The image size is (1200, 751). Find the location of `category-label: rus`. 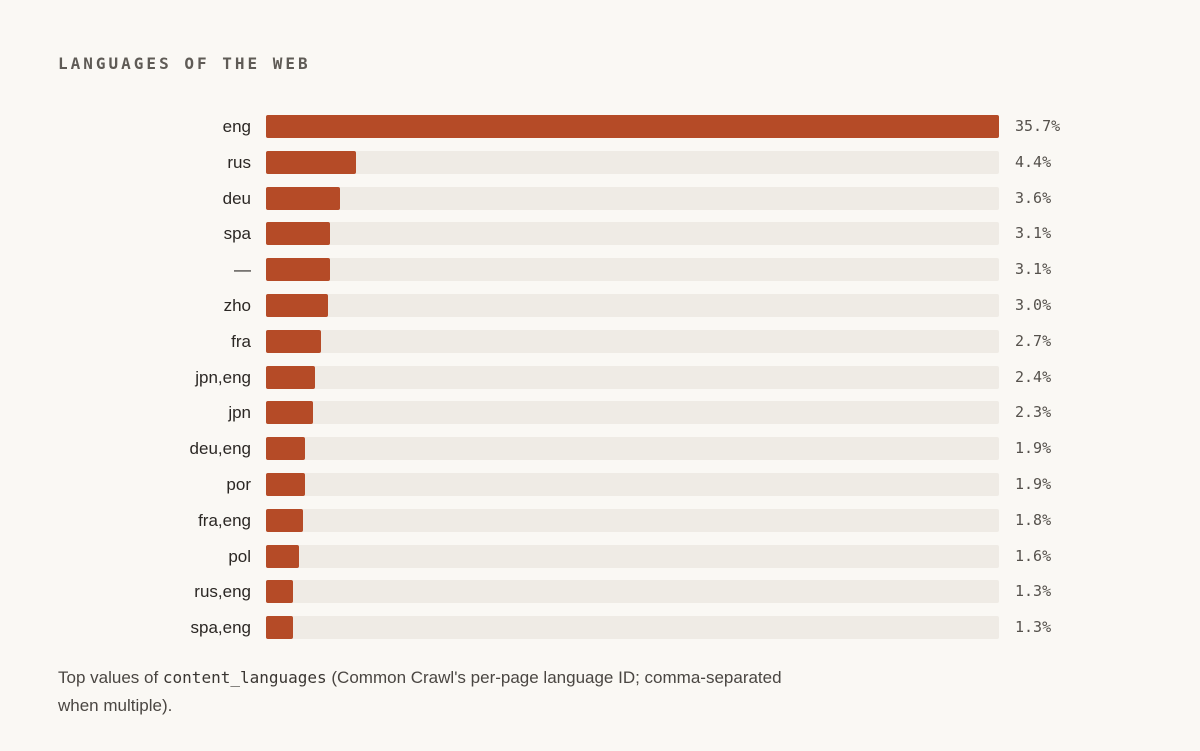

category-label: rus is located at coordinates (239, 162).